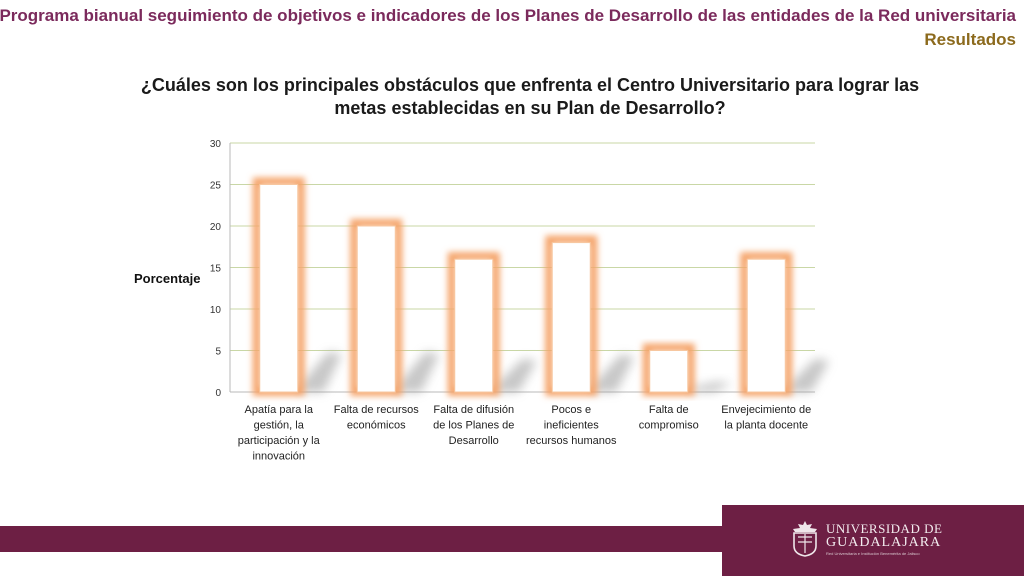 The height and width of the screenshot is (576, 1024). I want to click on x-tick-label-2-line-1: Falta de recursos, so click(376, 410).